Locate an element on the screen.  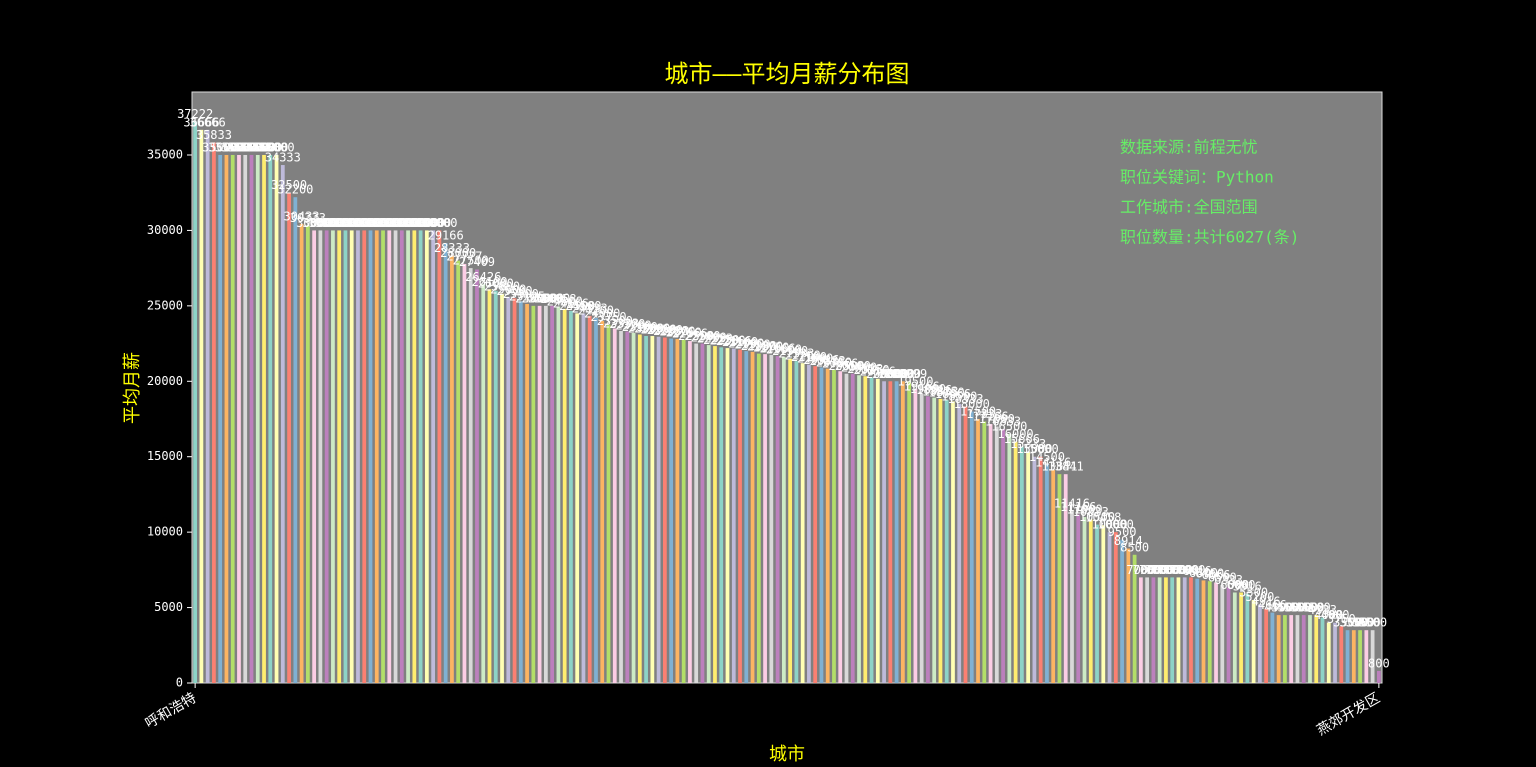
value-label: 27777 is located at coordinates (464, 256).